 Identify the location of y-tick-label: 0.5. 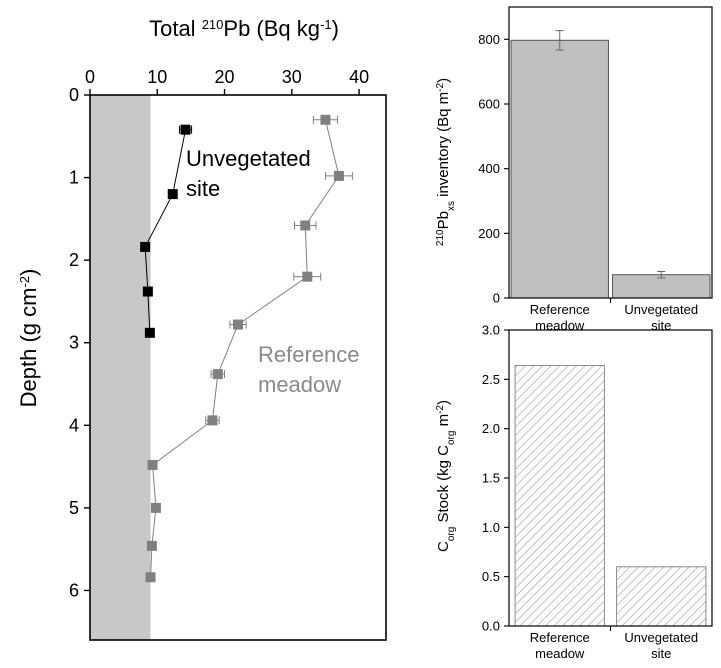
(491, 576).